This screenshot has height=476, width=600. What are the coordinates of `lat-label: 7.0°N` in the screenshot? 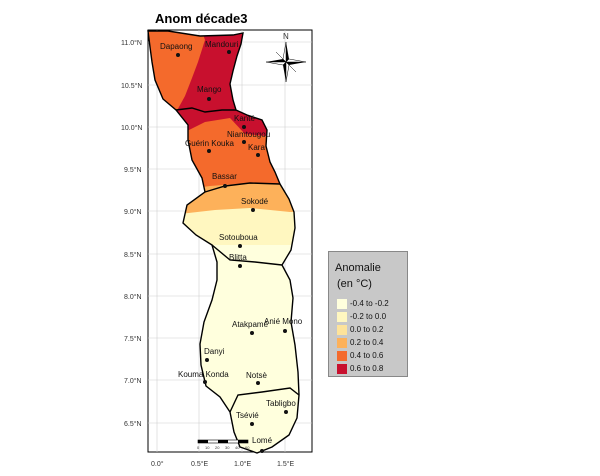 It's located at (133, 381).